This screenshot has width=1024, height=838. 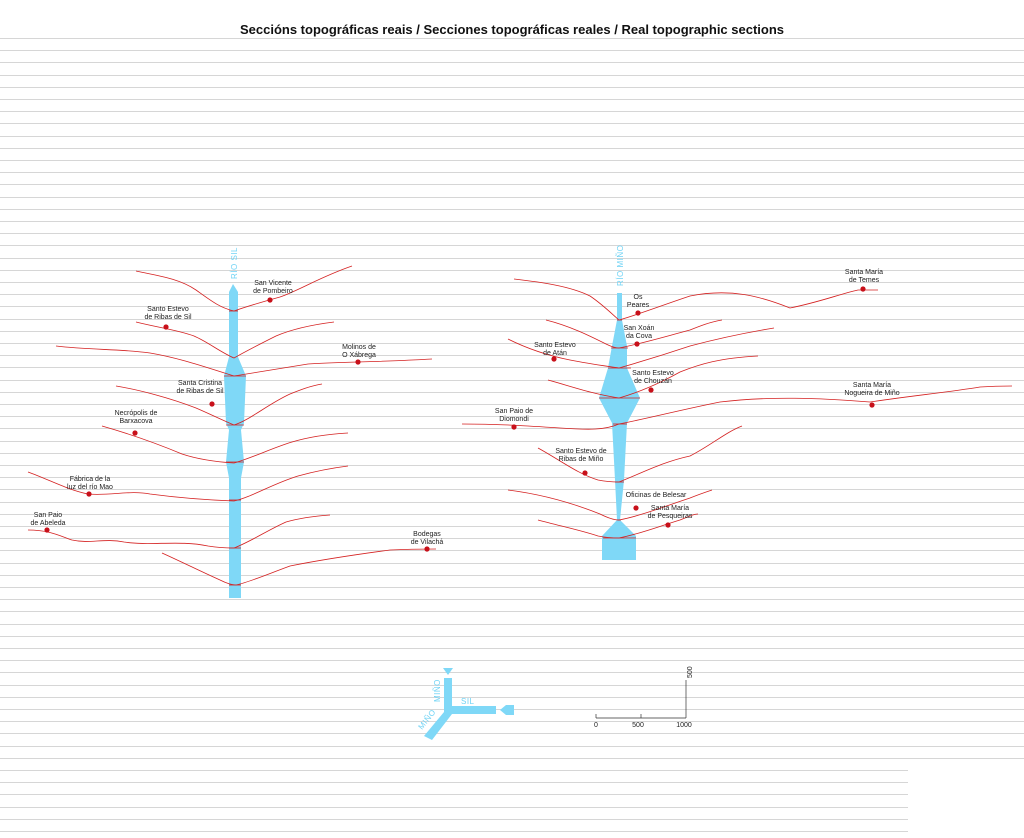 I want to click on confluence-icon: MIÑO SIL MIÑO, so click(x=465, y=704).